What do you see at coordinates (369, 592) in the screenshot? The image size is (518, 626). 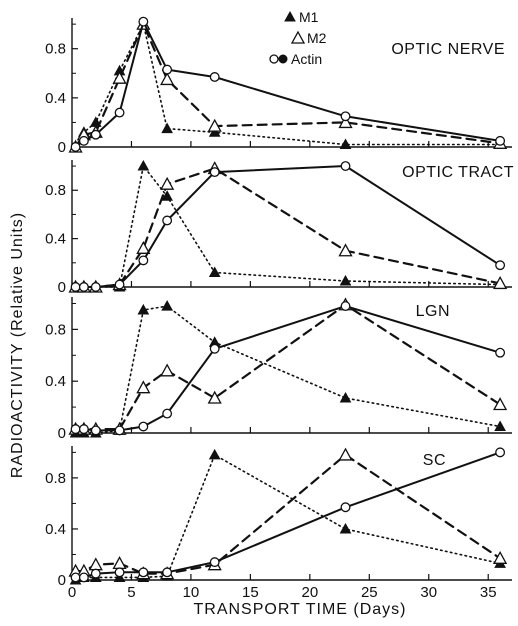 I see `x-tick-label: 25` at bounding box center [369, 592].